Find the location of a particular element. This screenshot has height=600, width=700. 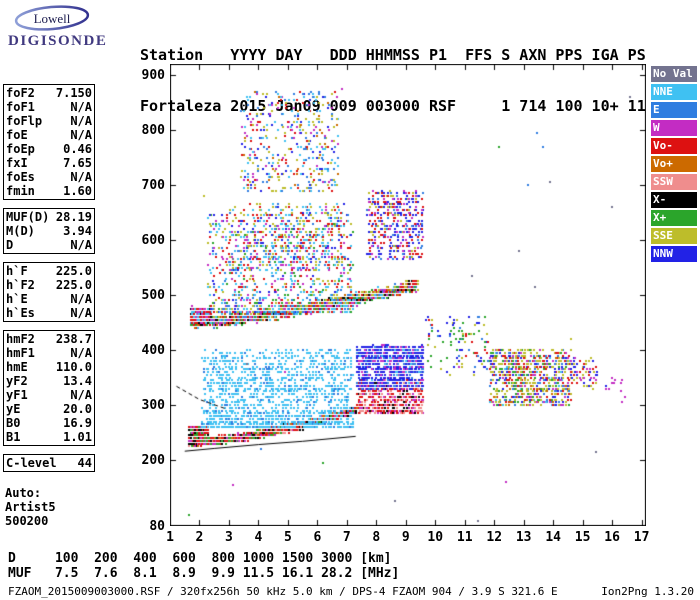

y-tick-label: 200 is located at coordinates (153, 460).